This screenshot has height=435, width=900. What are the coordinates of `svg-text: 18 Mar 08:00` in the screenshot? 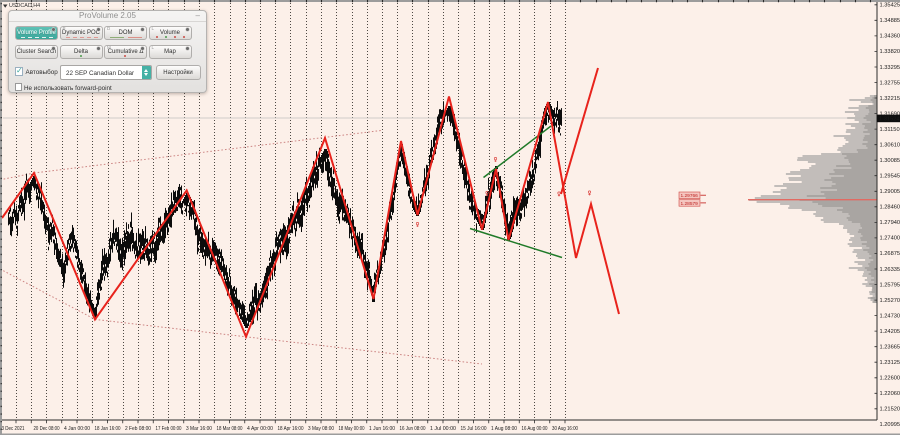 It's located at (230, 429).